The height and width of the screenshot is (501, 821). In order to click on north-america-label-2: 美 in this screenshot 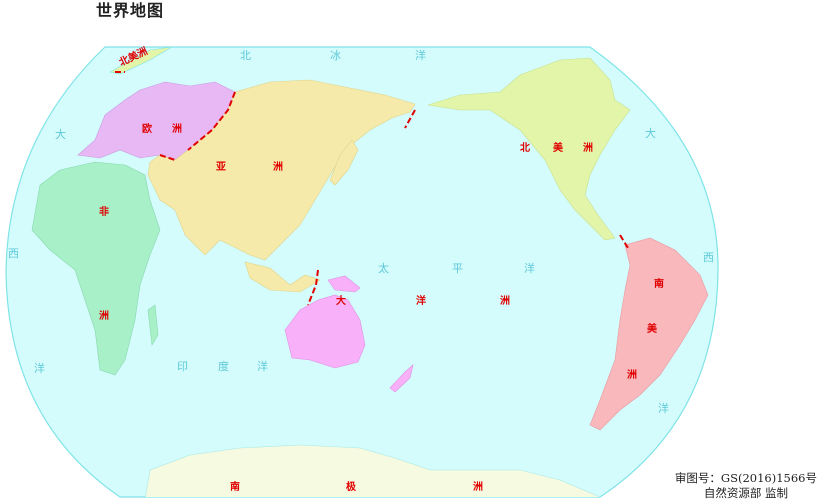, I will do `click(558, 147)`.